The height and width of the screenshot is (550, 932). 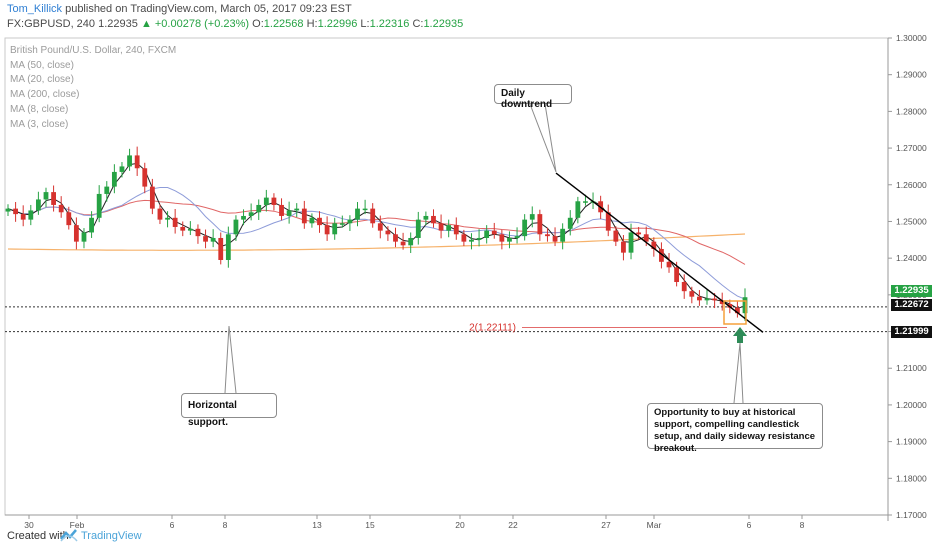 I want to click on buy-arrow-icon, so click(x=740, y=335).